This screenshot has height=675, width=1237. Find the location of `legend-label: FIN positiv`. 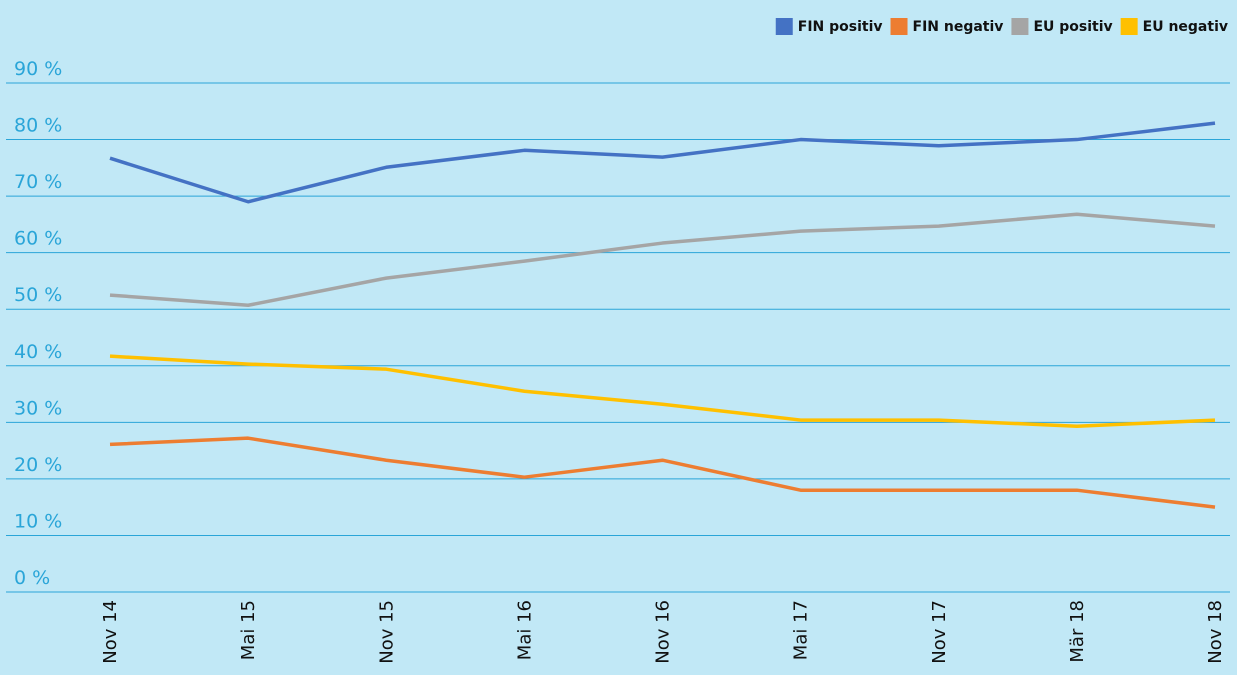

legend-label: FIN positiv is located at coordinates (840, 27).